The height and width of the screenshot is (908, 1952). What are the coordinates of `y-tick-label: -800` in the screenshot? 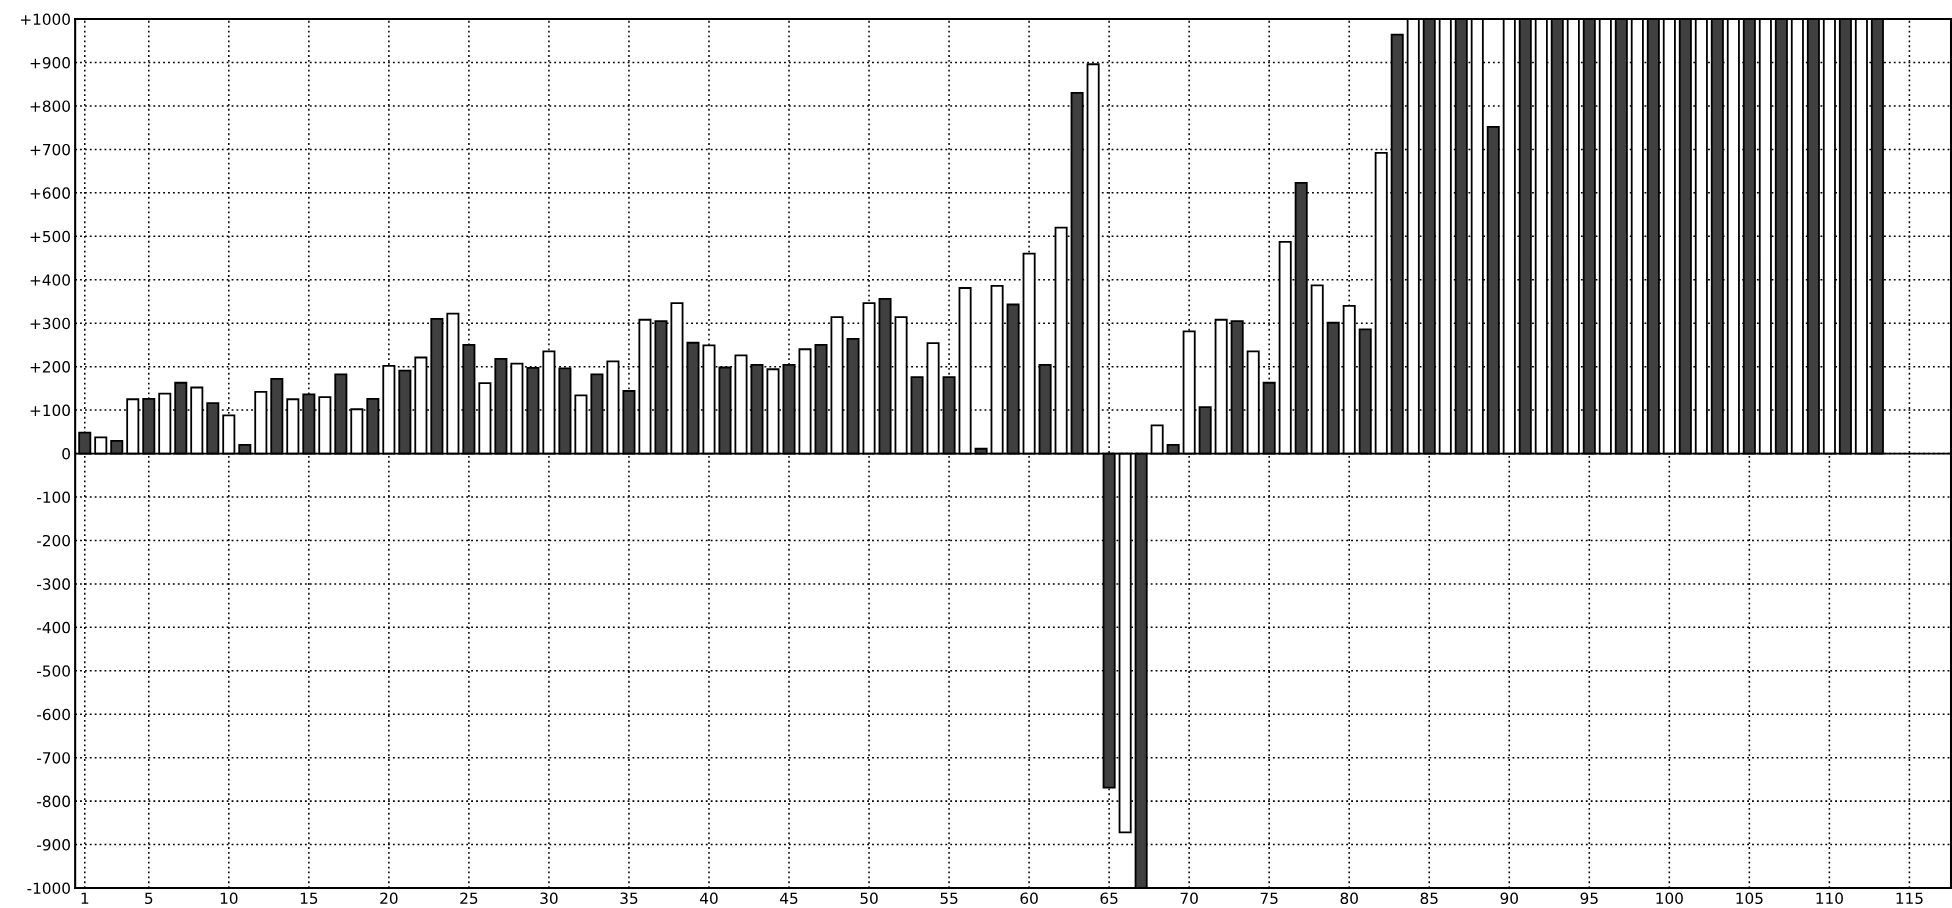 It's located at (53, 801).